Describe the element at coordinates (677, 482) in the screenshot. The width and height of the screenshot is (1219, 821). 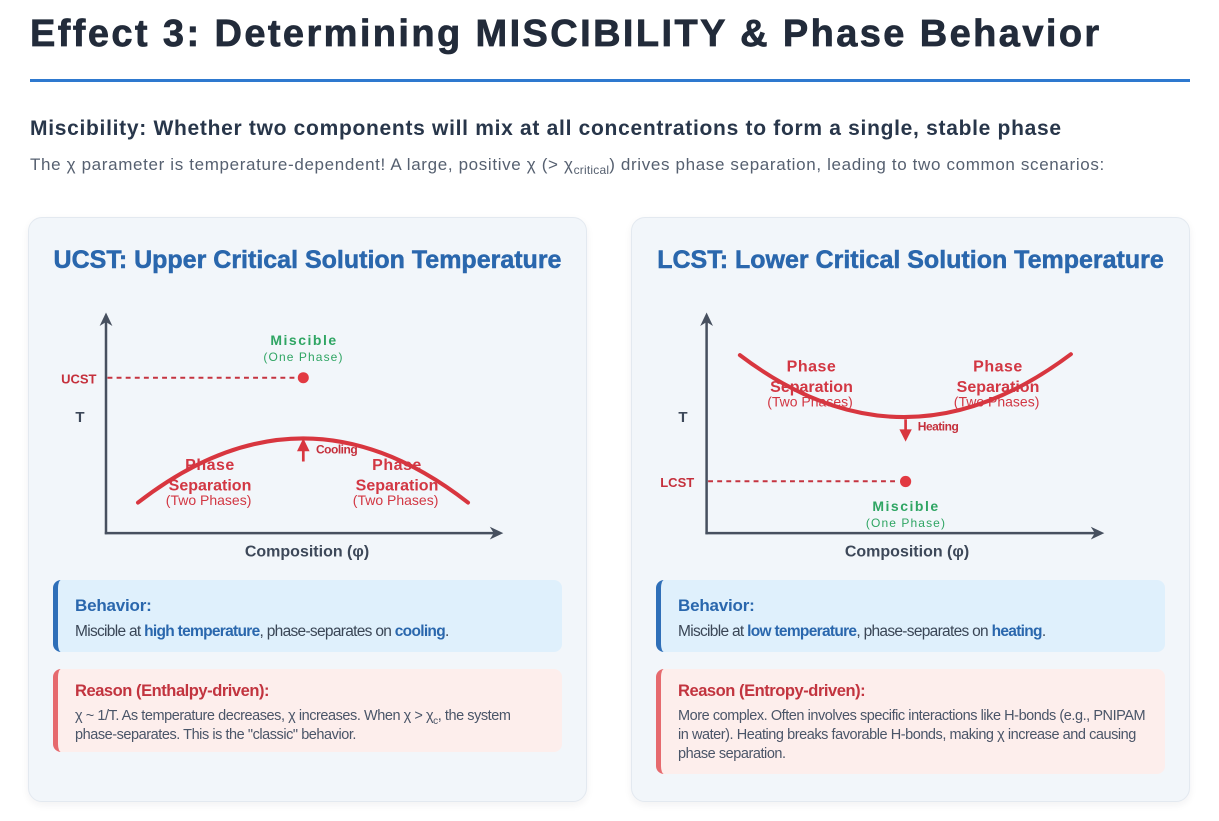
I see `svg-text: LCST` at that location.